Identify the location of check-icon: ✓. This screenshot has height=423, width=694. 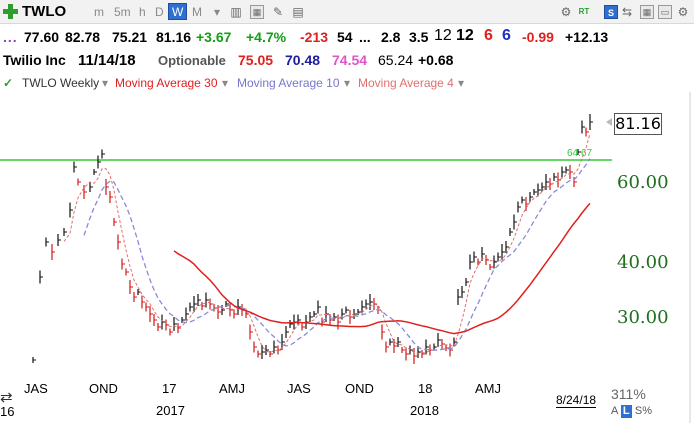
(8, 83).